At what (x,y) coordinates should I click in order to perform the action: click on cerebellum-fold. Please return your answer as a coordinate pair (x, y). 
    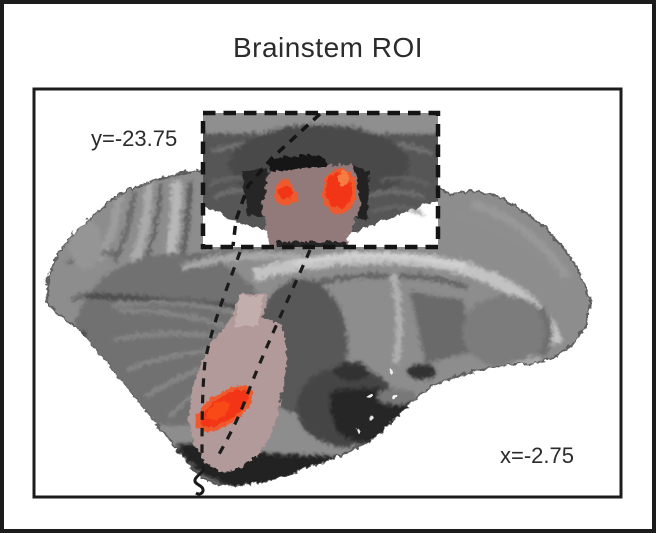
    Looking at the image, I should click on (175, 306).